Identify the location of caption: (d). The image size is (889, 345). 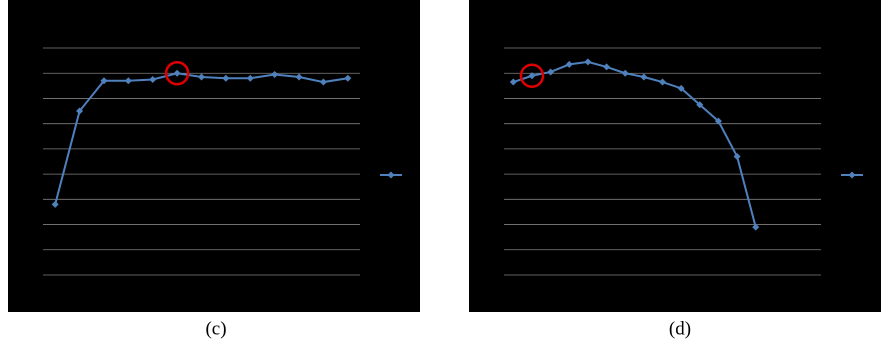
(680, 328).